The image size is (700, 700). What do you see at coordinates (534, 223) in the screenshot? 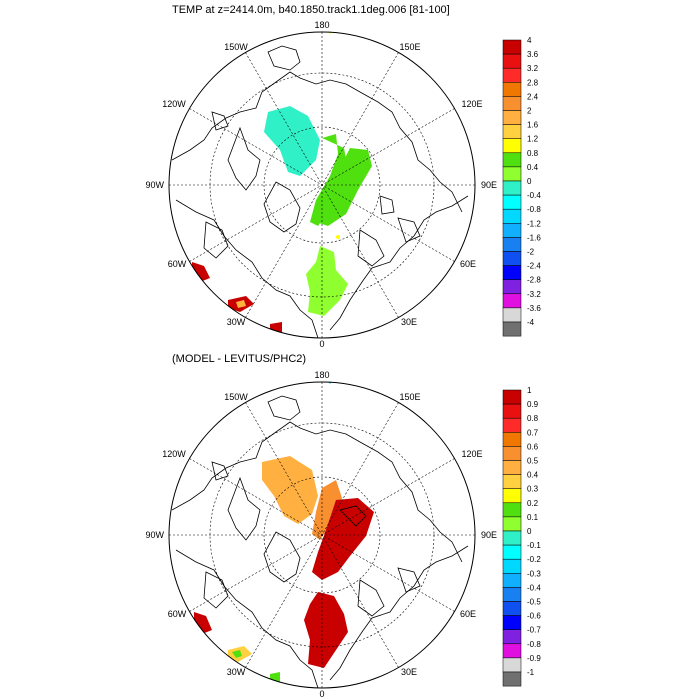
I see `colorbar-tick-label: -1.2` at bounding box center [534, 223].